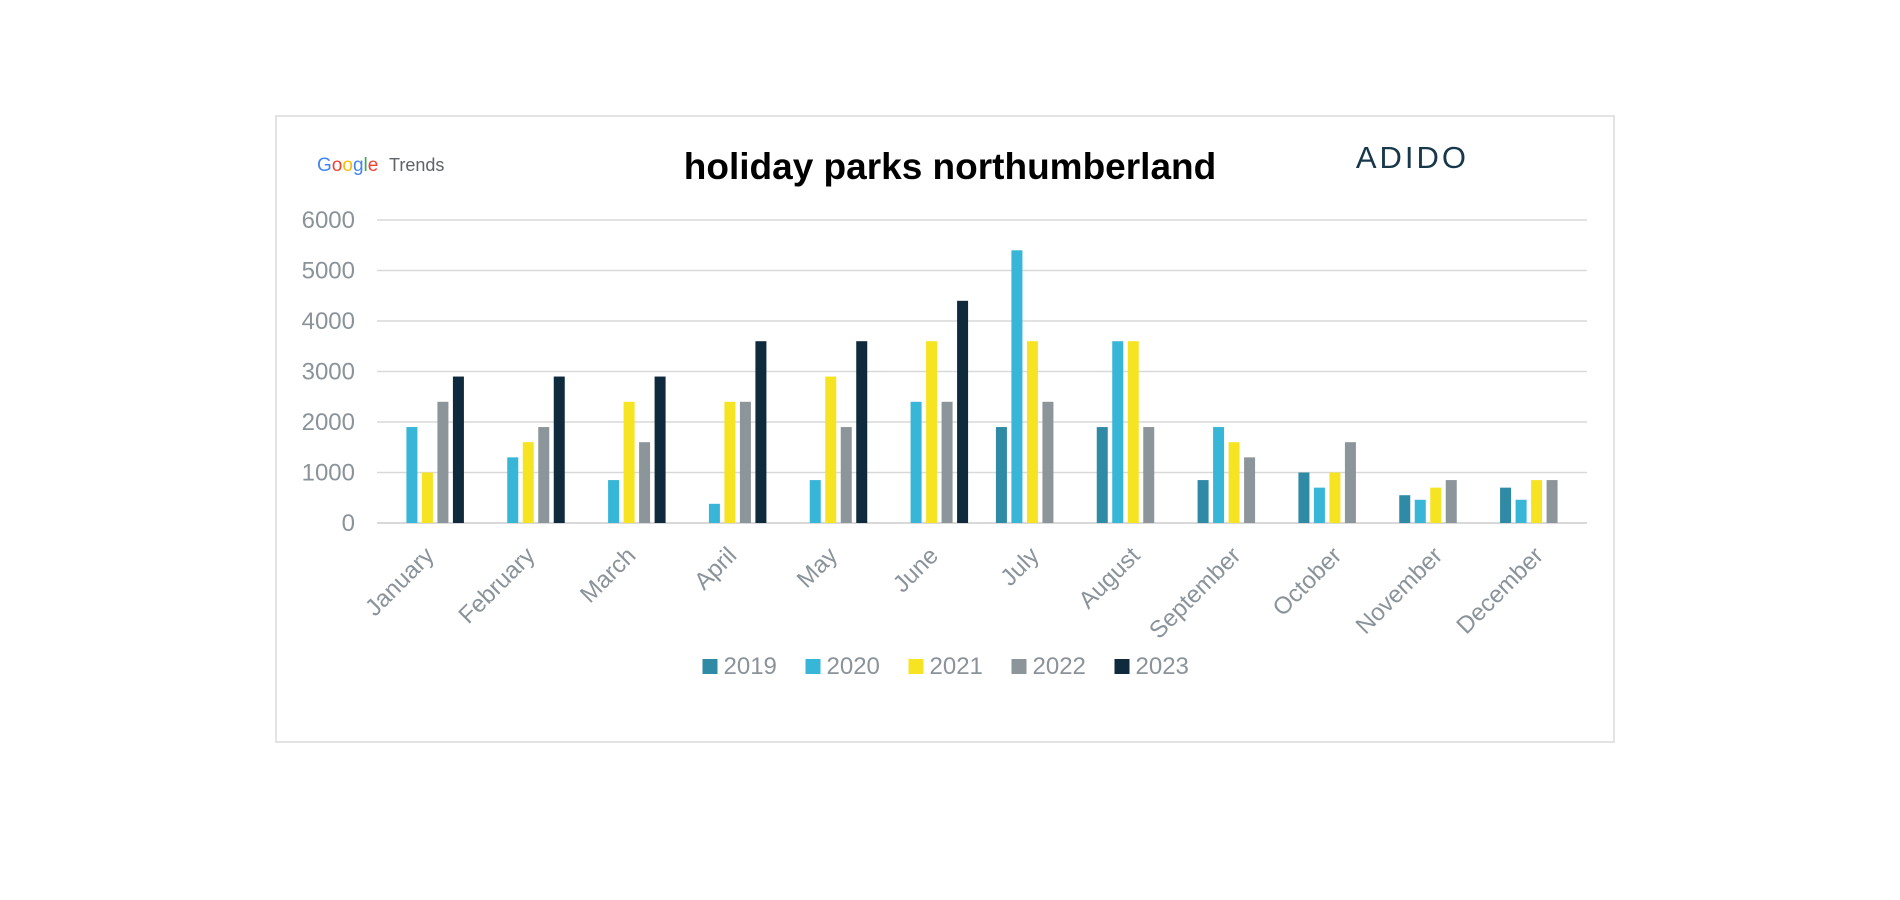  What do you see at coordinates (846, 475) in the screenshot?
I see `bar-2022-may` at bounding box center [846, 475].